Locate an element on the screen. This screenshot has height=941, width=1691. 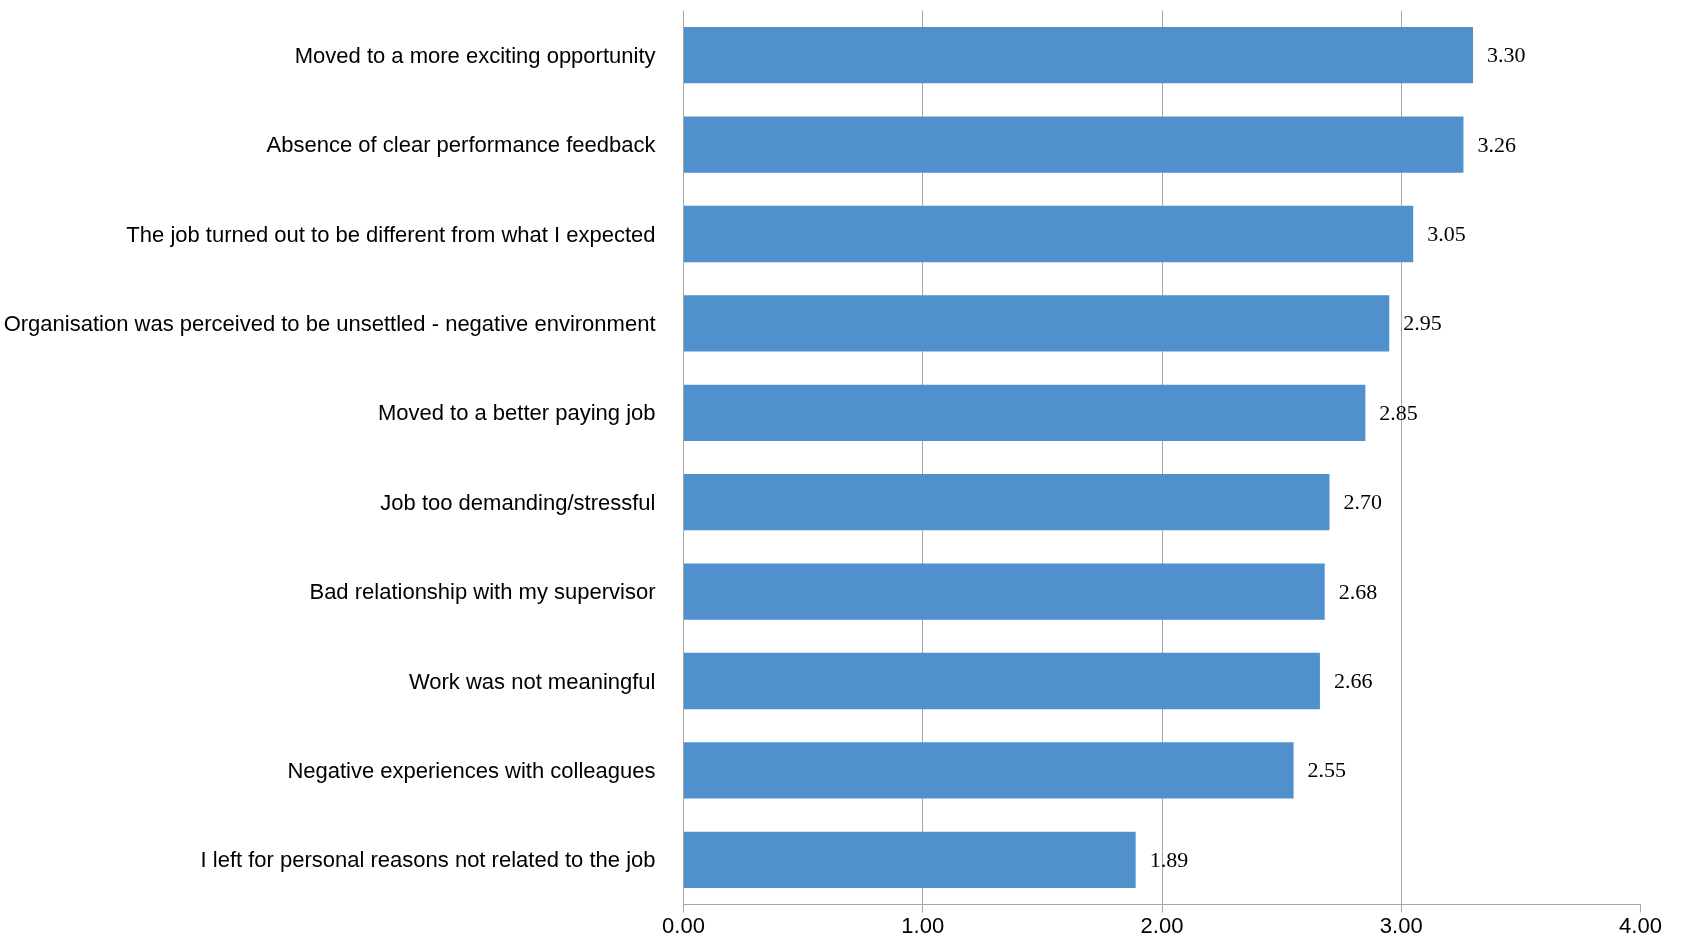
y-tick-label: Negative experiences with colleagues is located at coordinates (471, 770).